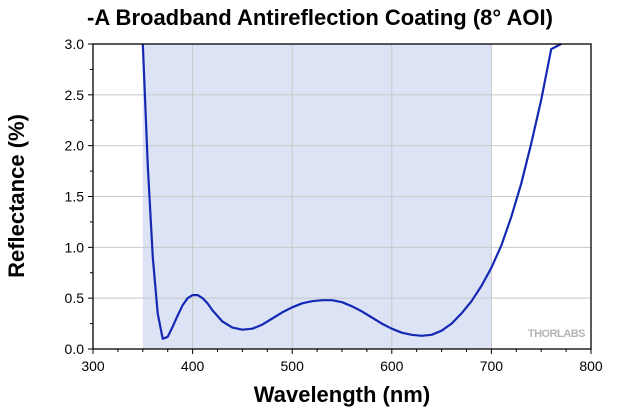  Describe the element at coordinates (75, 44) in the screenshot. I see `y-tick-label: 3.0` at that location.